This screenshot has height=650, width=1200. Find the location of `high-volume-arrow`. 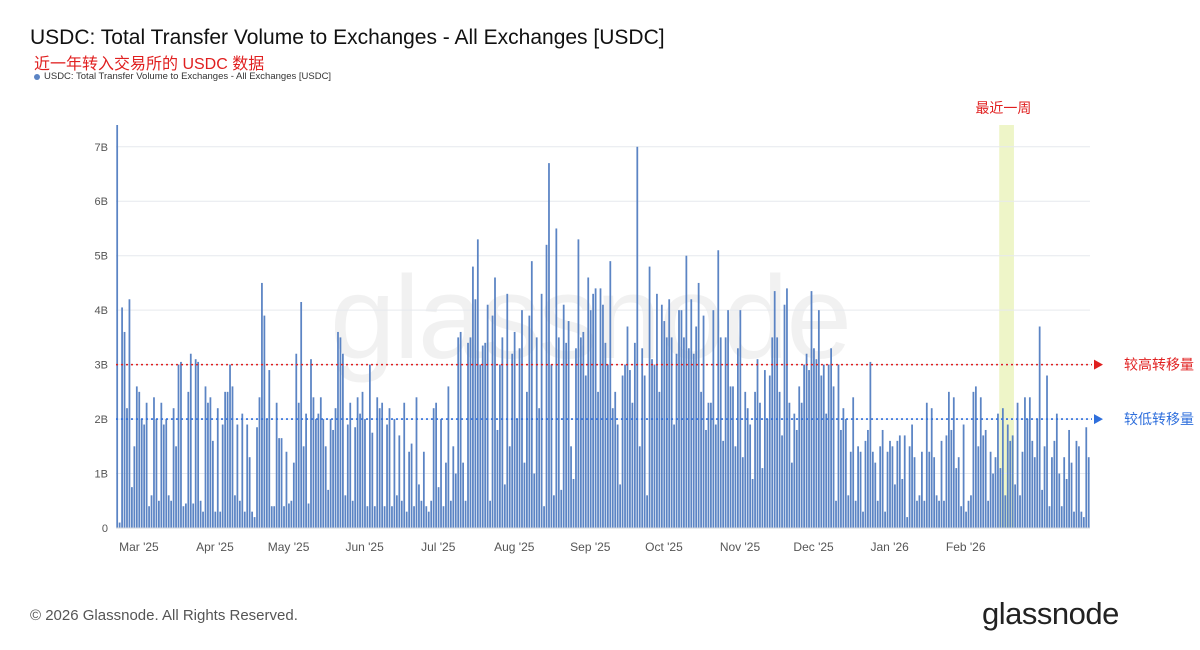

high-volume-arrow is located at coordinates (1098, 364).